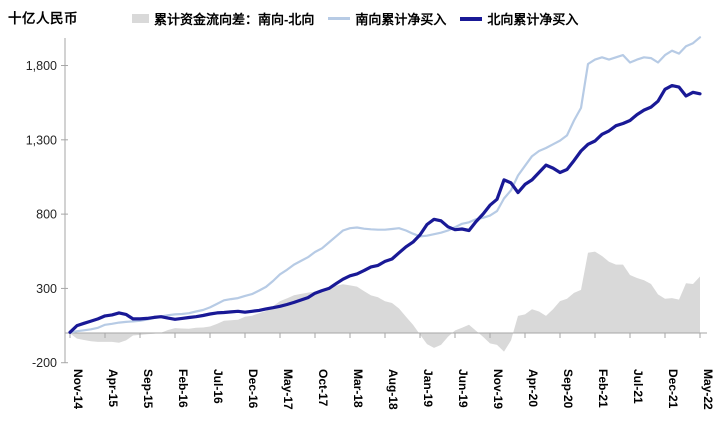 The height and width of the screenshot is (437, 721). Describe the element at coordinates (568, 389) in the screenshot. I see `x-tick-label: Sep-20` at that location.